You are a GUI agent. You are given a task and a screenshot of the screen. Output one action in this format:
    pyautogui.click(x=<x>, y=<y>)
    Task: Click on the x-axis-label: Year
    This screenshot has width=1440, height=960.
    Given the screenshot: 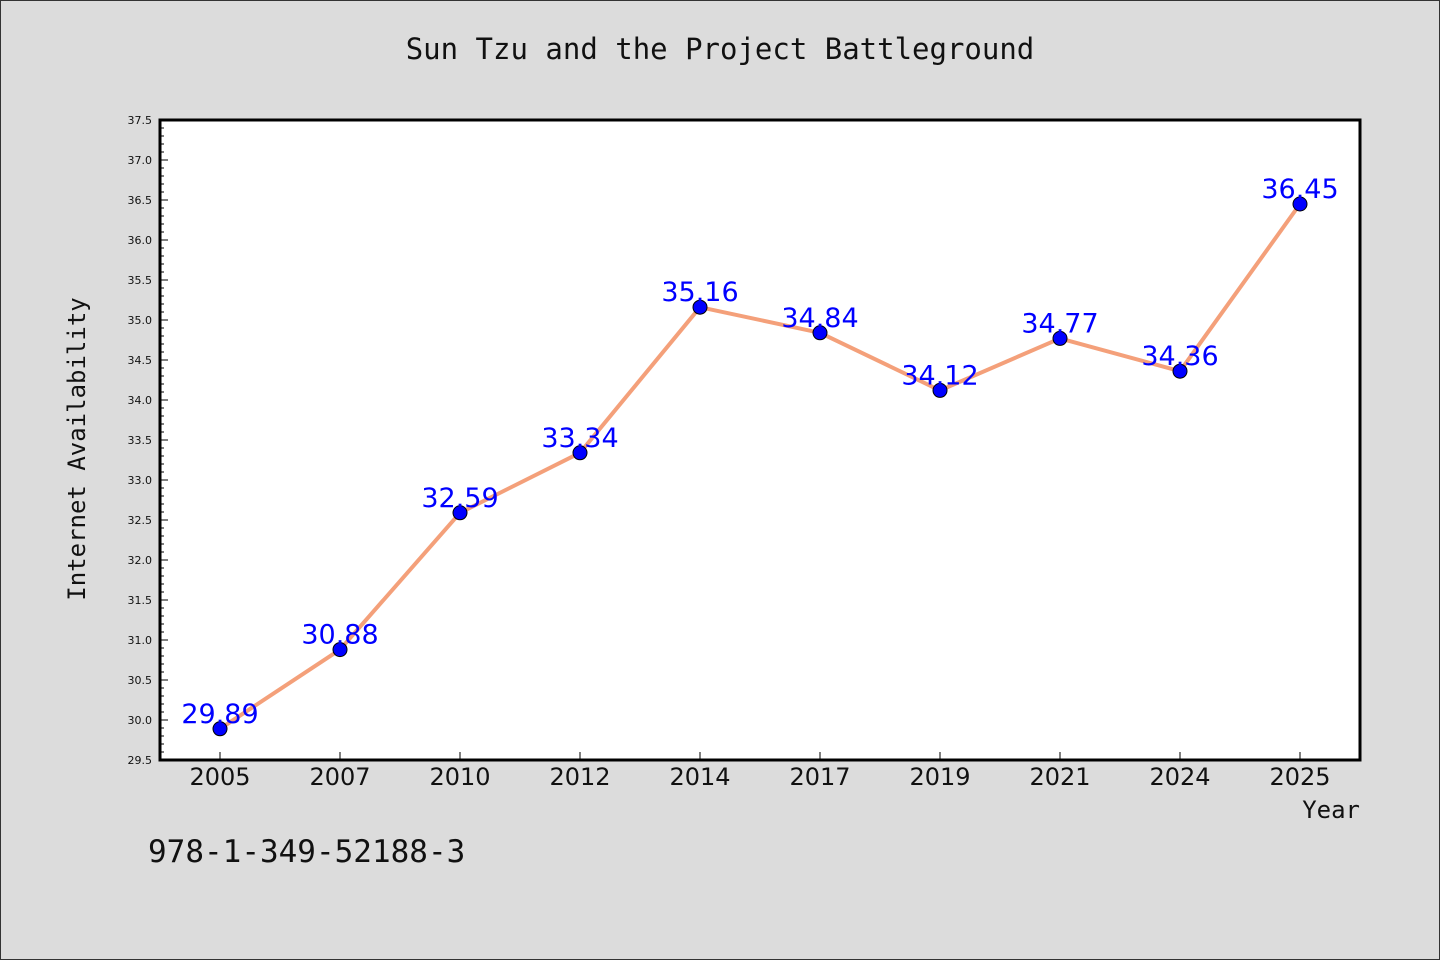 What is the action you would take?
    pyautogui.click(x=1331, y=810)
    